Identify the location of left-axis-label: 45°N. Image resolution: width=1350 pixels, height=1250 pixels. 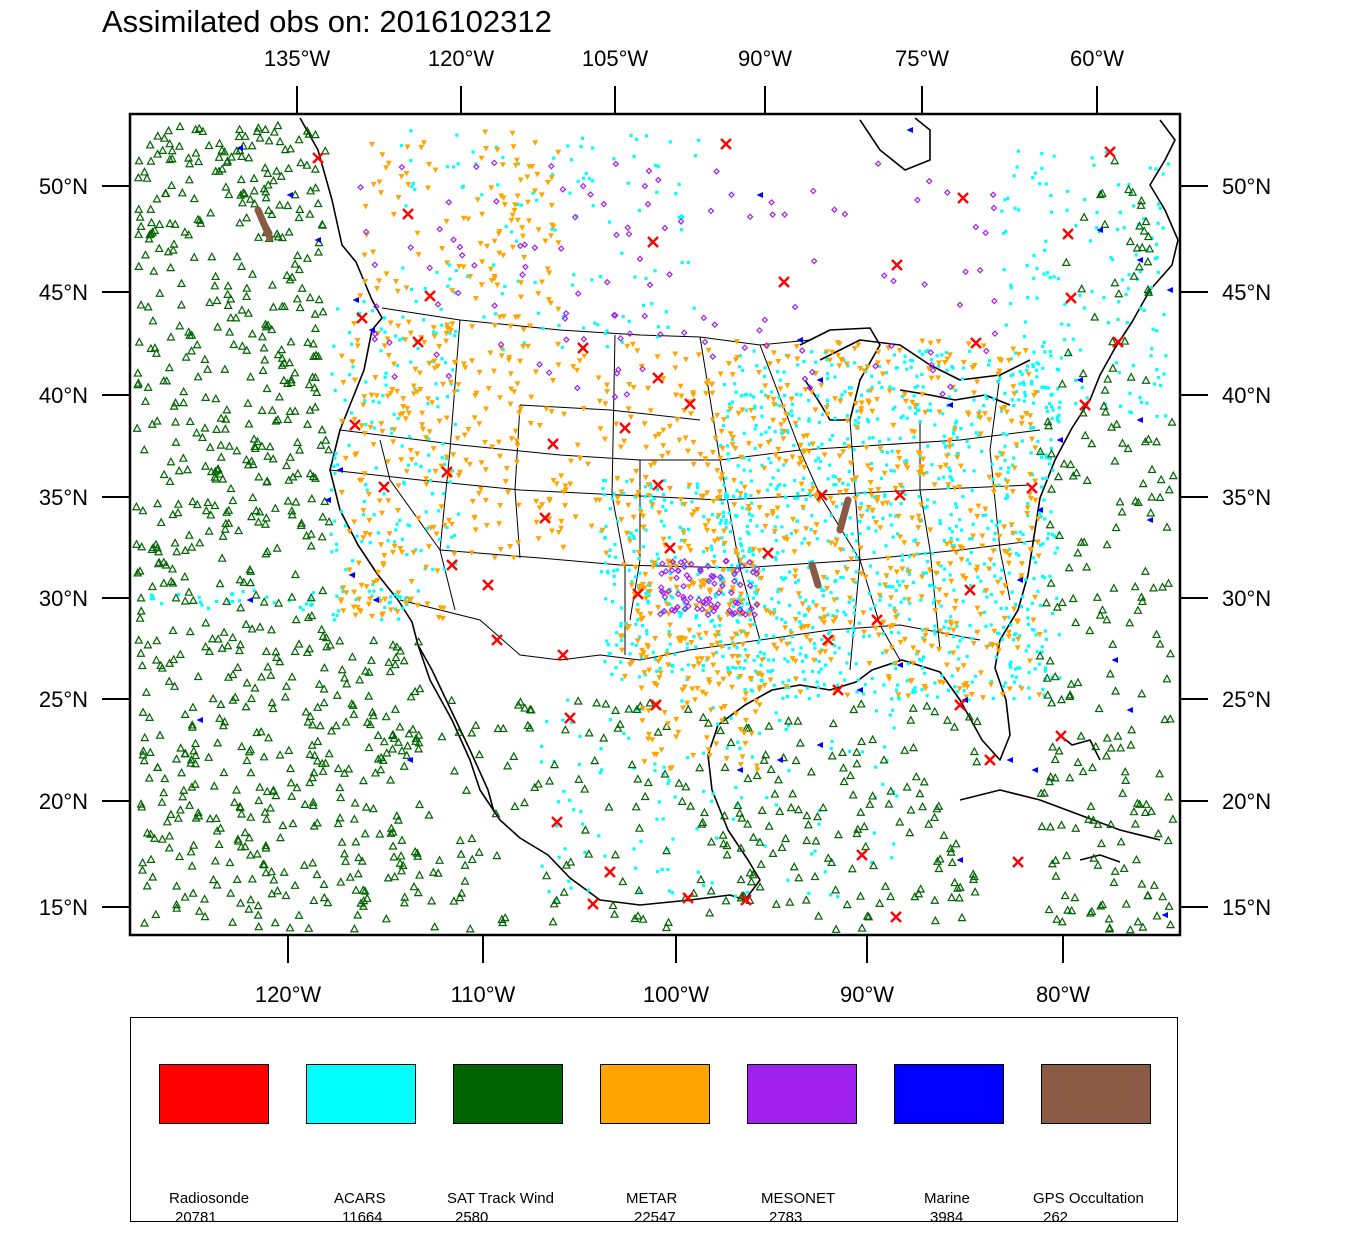
(63, 292).